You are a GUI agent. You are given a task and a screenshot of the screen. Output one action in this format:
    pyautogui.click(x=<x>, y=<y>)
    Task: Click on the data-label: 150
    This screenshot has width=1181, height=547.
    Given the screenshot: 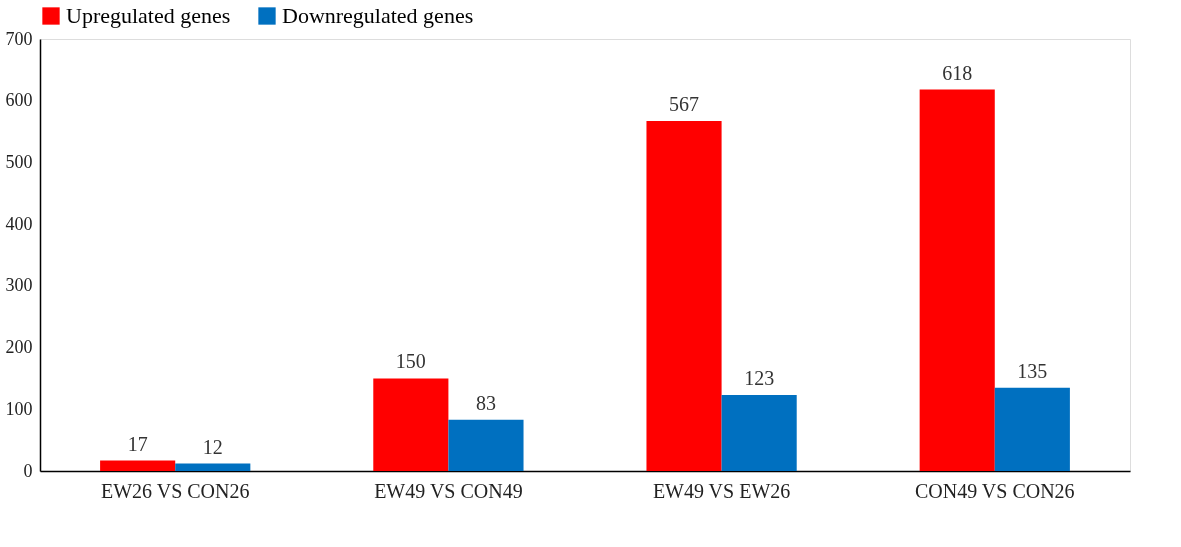 What is the action you would take?
    pyautogui.click(x=410, y=361)
    